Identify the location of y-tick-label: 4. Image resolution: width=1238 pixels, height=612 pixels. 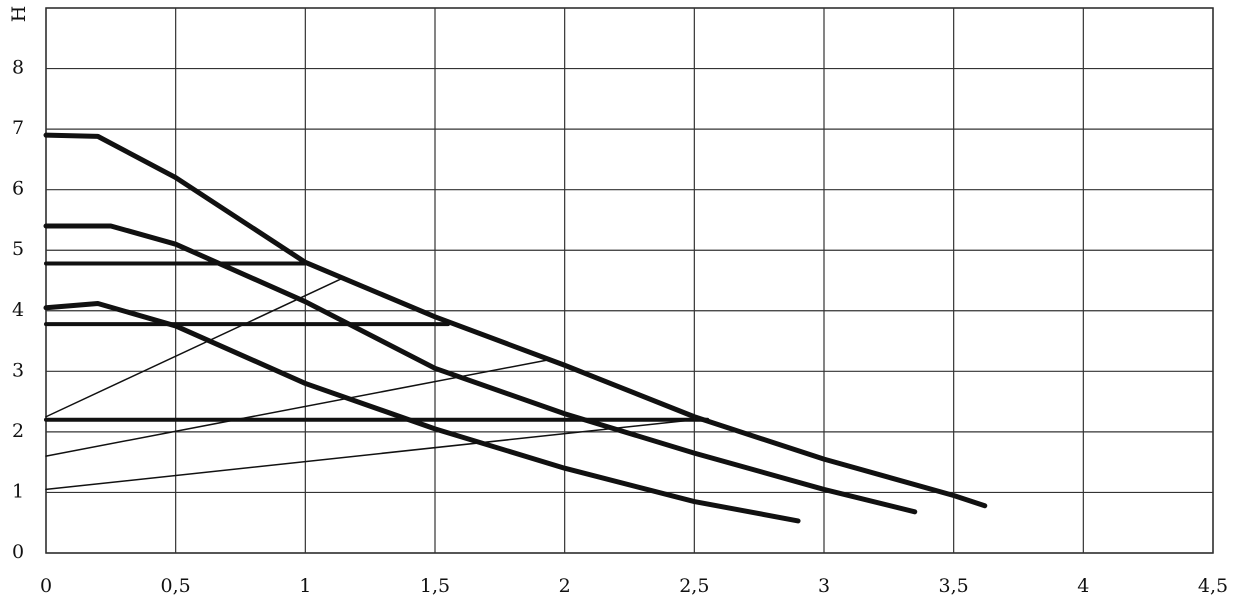
(18, 310).